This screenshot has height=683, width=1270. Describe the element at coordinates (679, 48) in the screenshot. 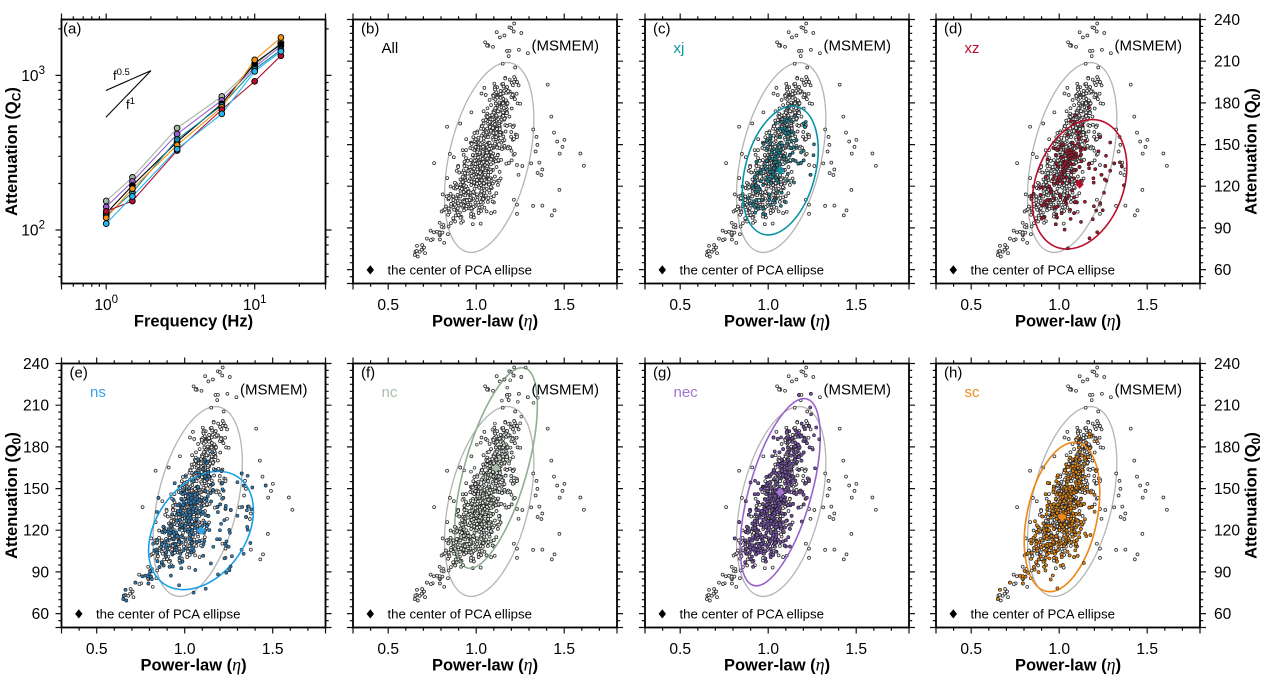

I see `svg-text: xj` at that location.